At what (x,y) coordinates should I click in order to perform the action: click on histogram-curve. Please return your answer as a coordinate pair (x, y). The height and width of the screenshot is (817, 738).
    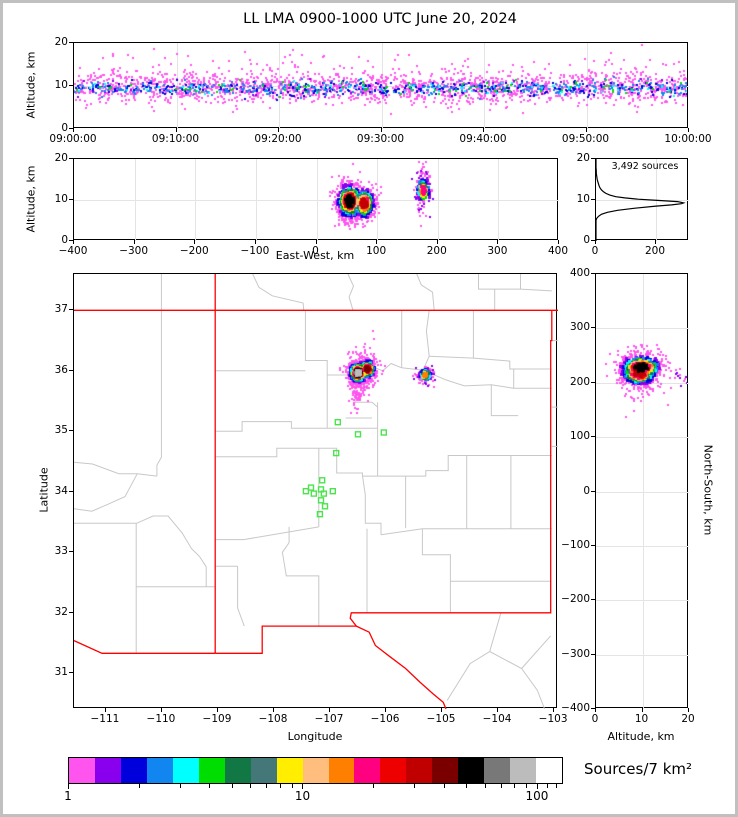
    Looking at the image, I should click on (641, 200).